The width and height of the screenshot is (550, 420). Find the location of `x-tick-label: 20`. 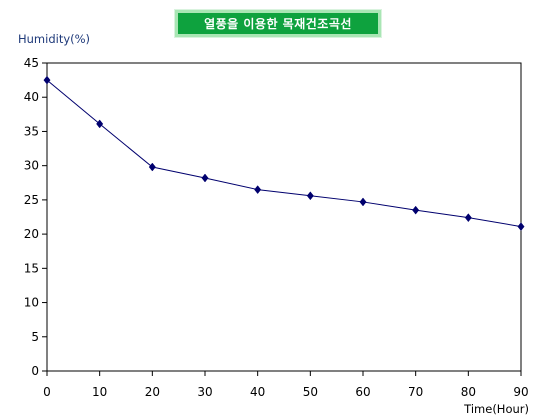

x-tick-label: 20 is located at coordinates (152, 392).